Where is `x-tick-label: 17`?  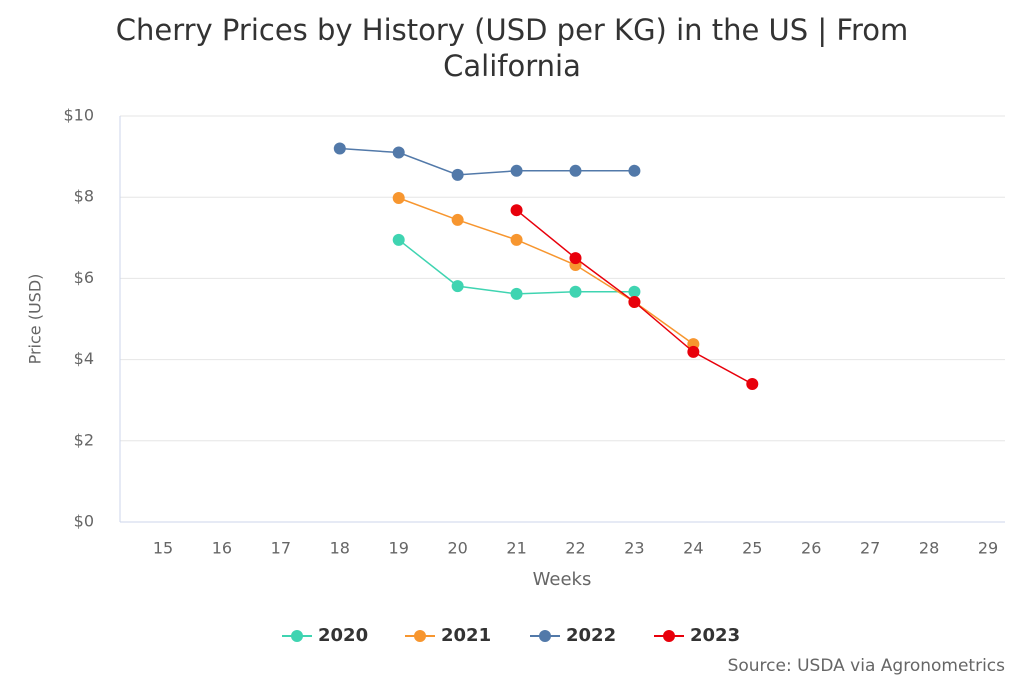
x-tick-label: 17 is located at coordinates (281, 548).